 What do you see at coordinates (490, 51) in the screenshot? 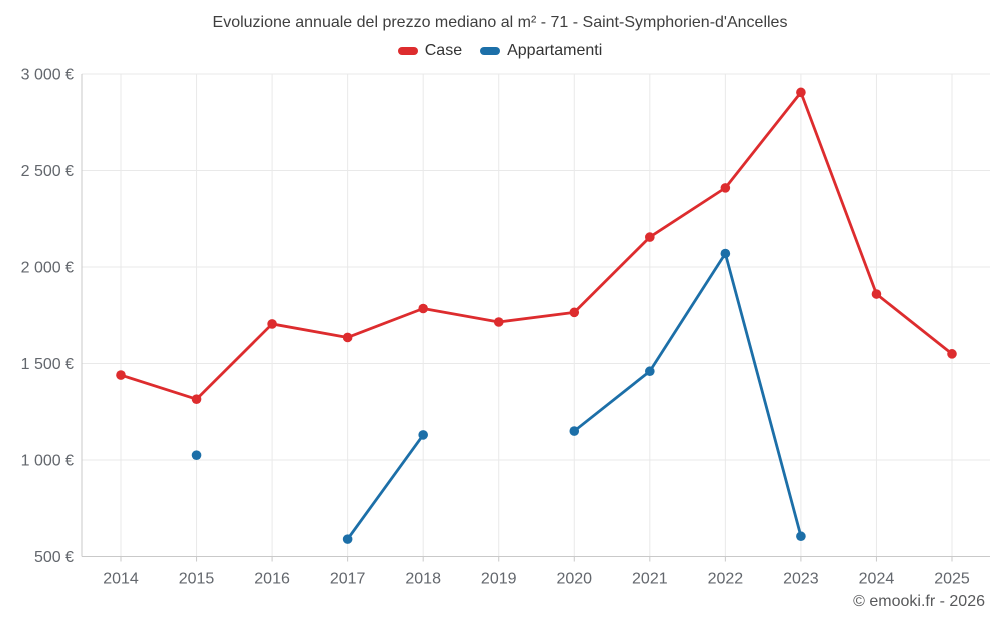
I see `legend-marker-appartamenti-icon` at bounding box center [490, 51].